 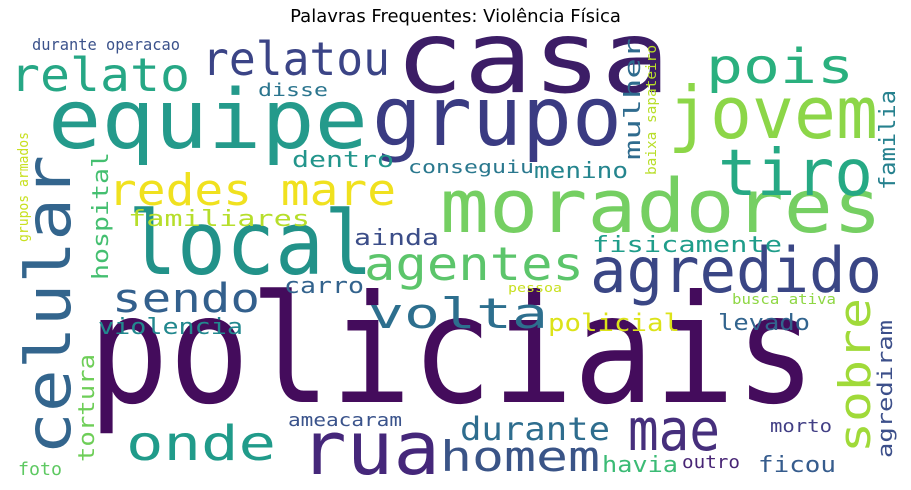 I want to click on word-agentes: agentes, so click(x=474, y=264).